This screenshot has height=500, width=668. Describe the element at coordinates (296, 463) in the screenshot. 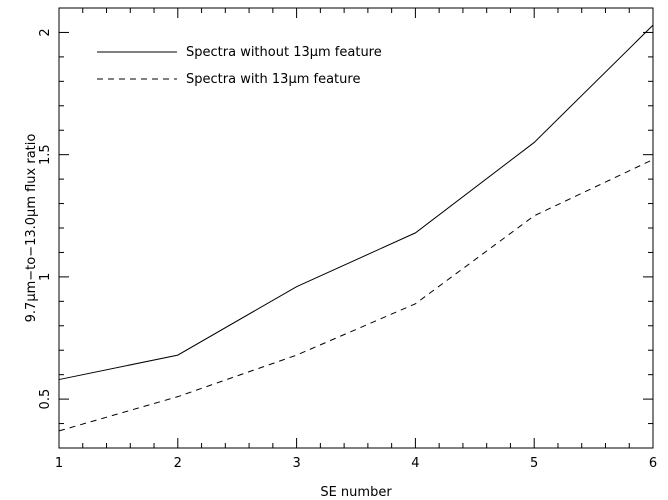

I see `x-tick-label: 3` at that location.